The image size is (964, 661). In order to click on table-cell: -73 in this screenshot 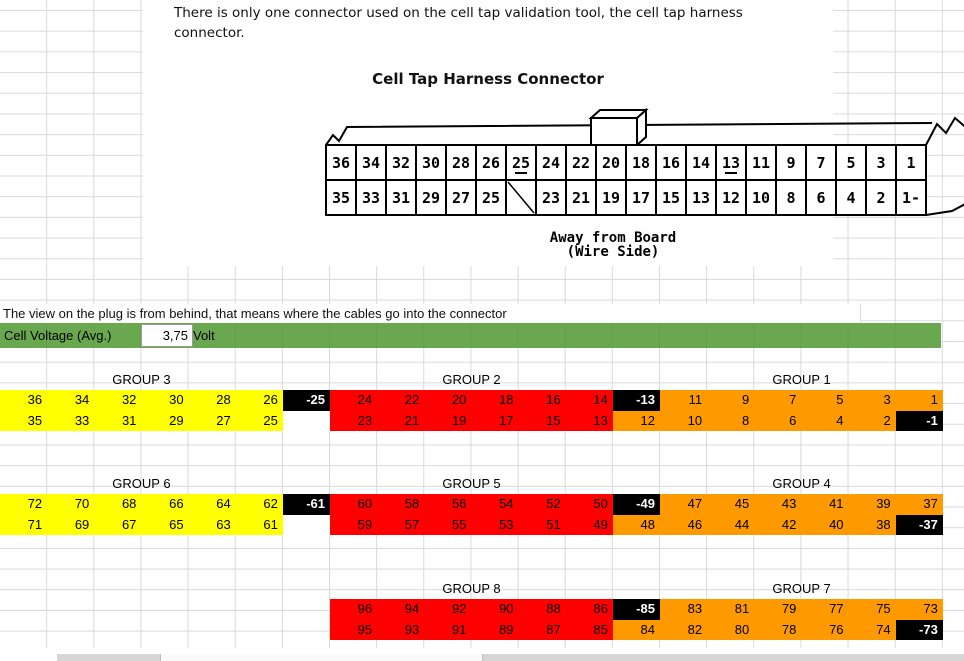, I will do `click(919, 629)`.